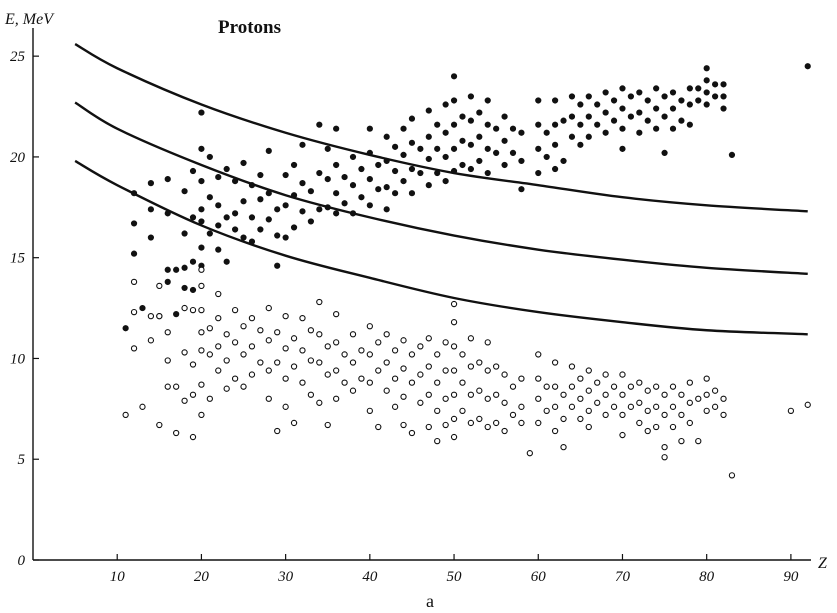  What do you see at coordinates (249, 27) in the screenshot?
I see `chart-title: Protons` at bounding box center [249, 27].